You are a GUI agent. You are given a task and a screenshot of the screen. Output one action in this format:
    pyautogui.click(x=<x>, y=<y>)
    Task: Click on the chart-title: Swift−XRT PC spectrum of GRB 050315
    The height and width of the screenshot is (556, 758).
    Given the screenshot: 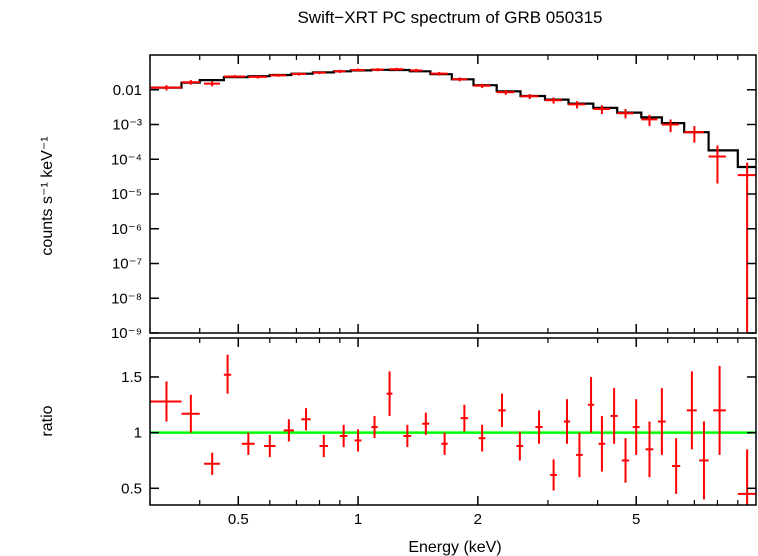 What is the action you would take?
    pyautogui.click(x=449, y=17)
    